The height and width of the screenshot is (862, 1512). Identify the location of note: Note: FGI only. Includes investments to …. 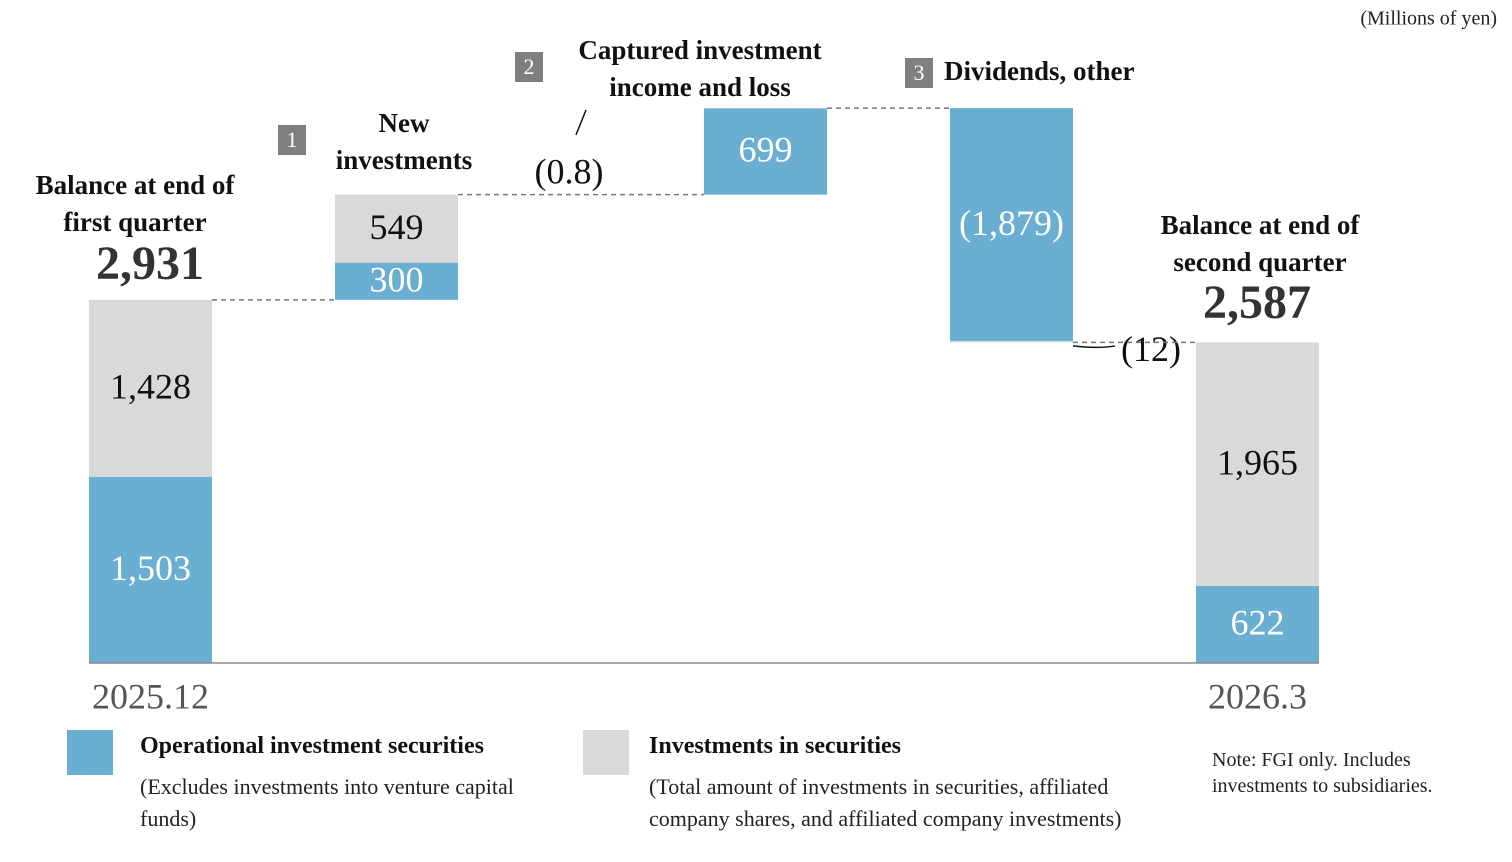
(1322, 773).